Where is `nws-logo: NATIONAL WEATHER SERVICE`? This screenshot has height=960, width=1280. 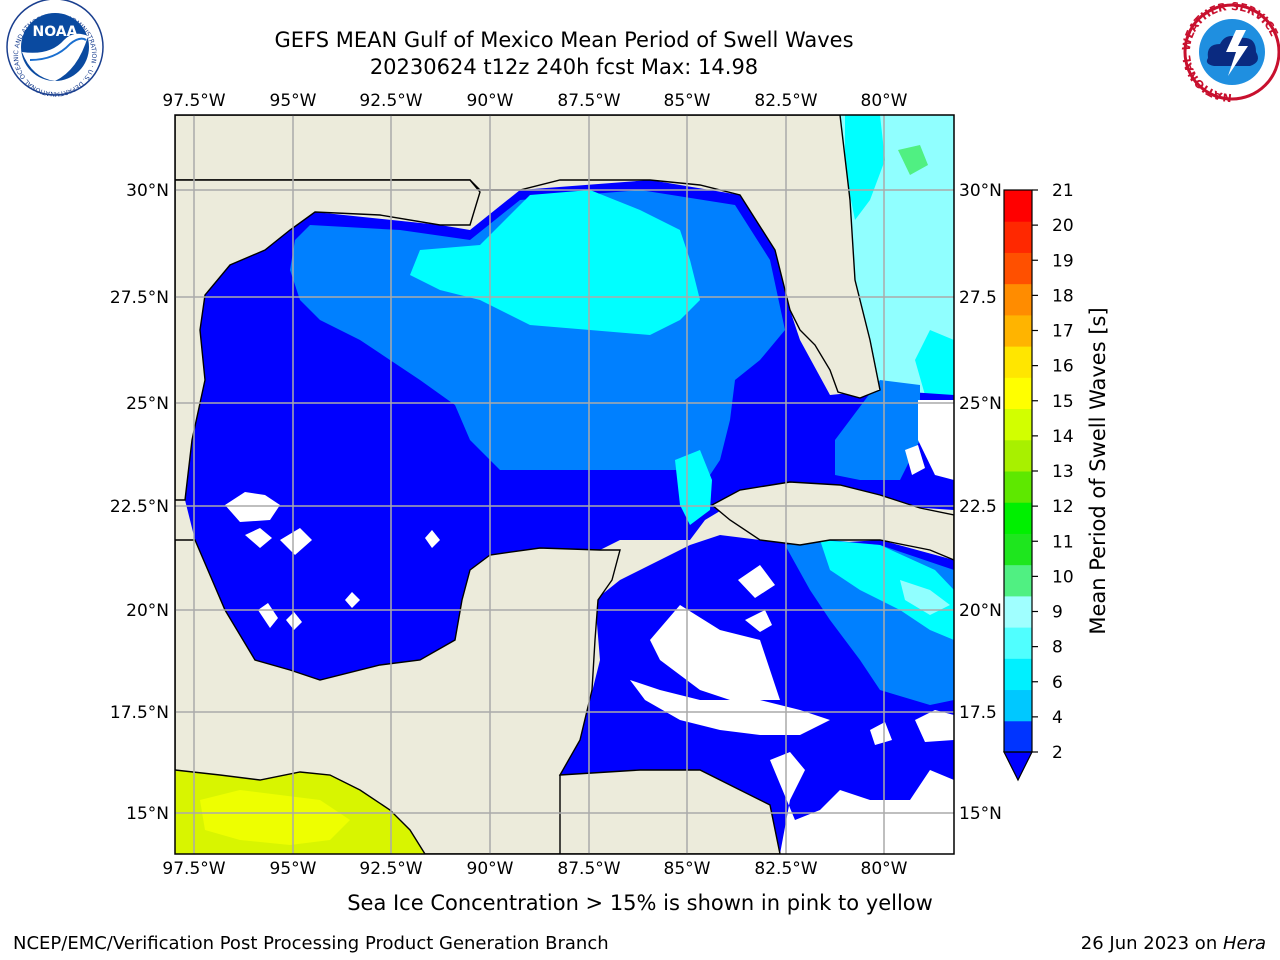
nws-logo: NATIONAL WEATHER SERVICE is located at coordinates (1230, 52).